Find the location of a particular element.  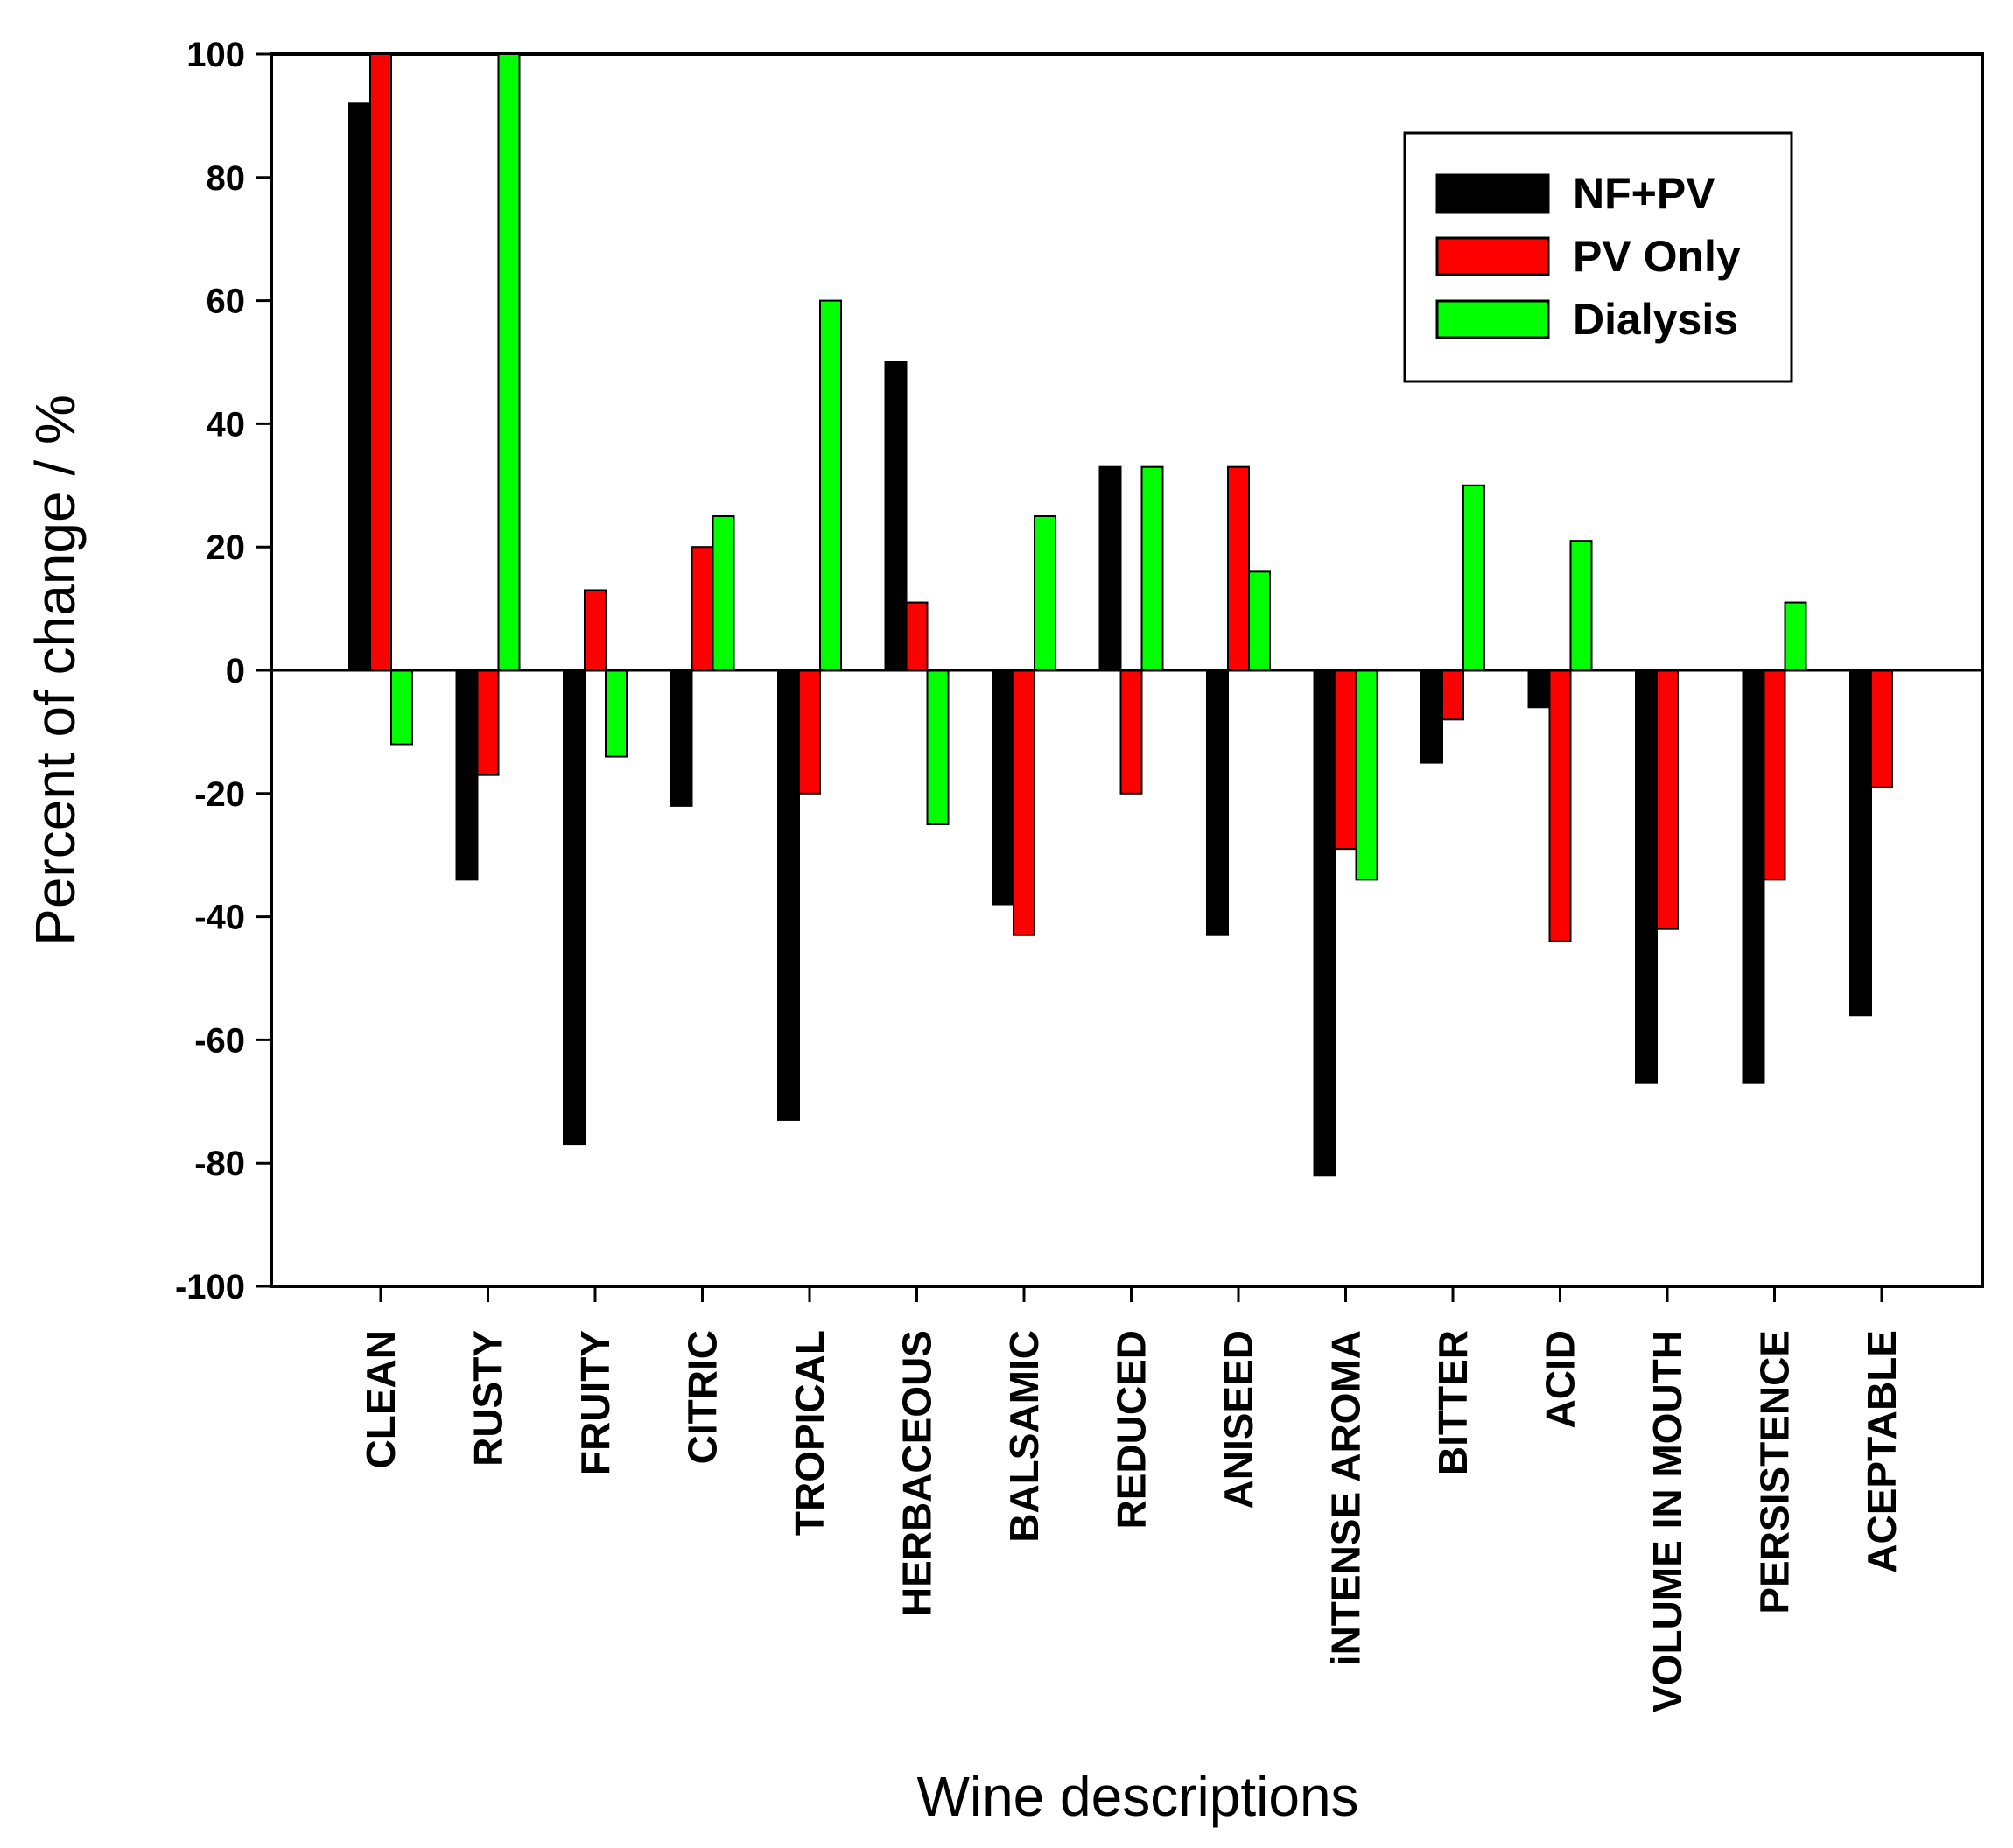

legend-label-pv-only: PV Only is located at coordinates (1657, 256).